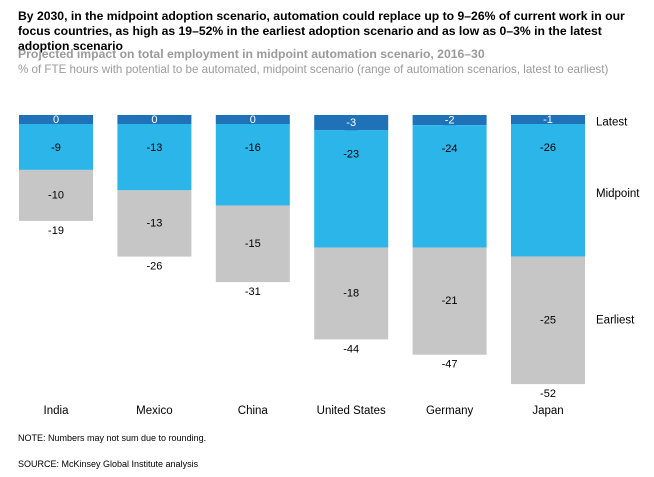 Image resolution: width=654 pixels, height=477 pixels. I want to click on earliest-label-china: -15, so click(253, 244).